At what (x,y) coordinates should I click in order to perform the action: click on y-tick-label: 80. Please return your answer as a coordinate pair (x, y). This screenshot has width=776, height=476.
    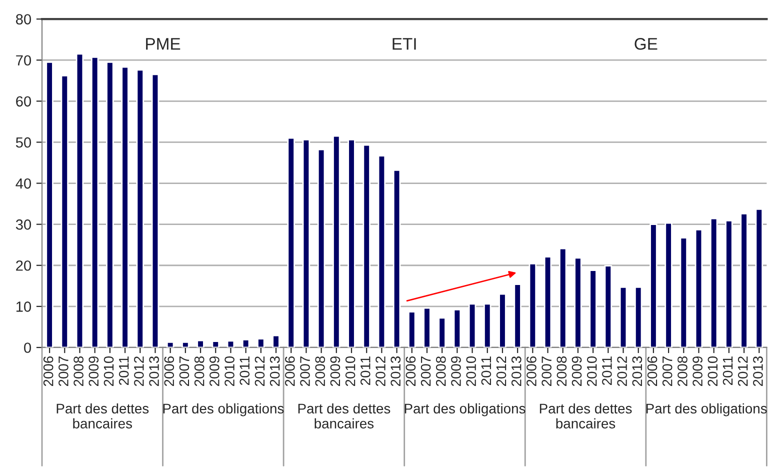
    Looking at the image, I should click on (24, 19).